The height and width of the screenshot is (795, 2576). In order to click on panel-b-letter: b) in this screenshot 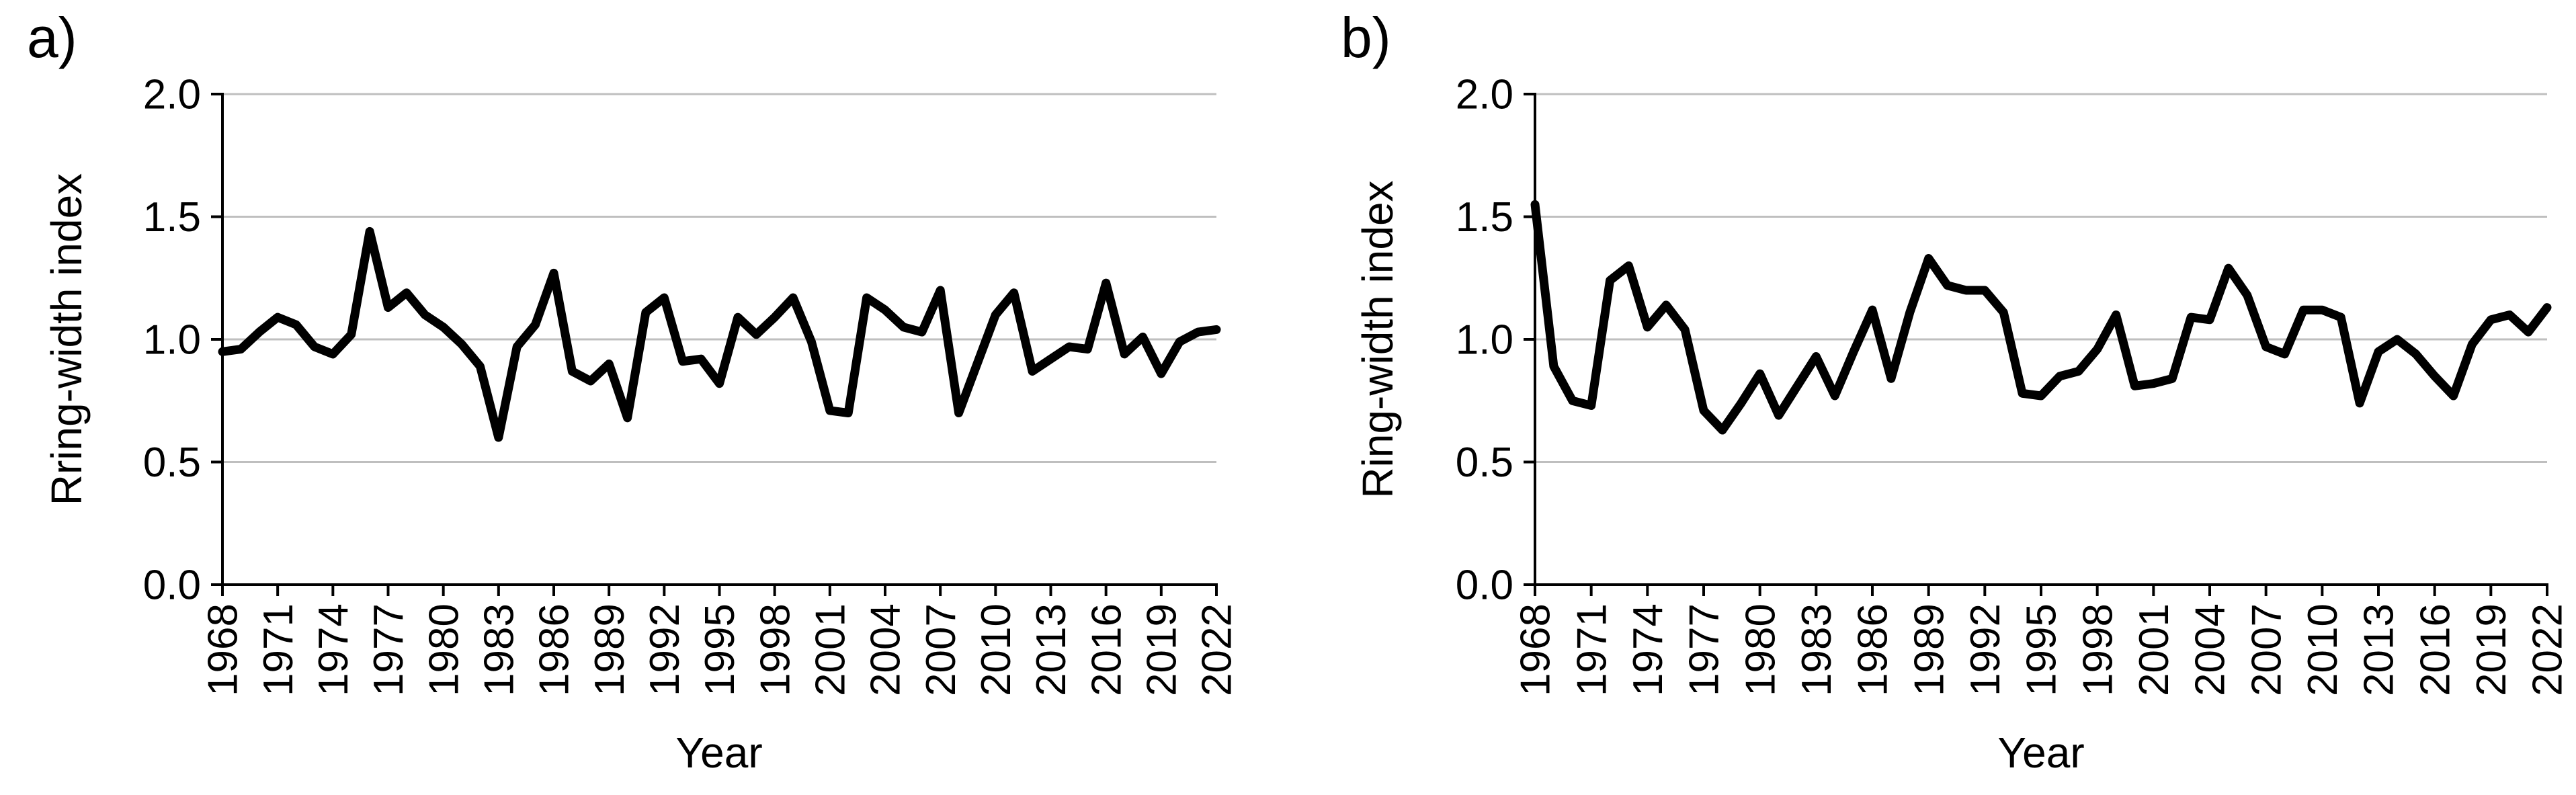, I will do `click(1366, 37)`.